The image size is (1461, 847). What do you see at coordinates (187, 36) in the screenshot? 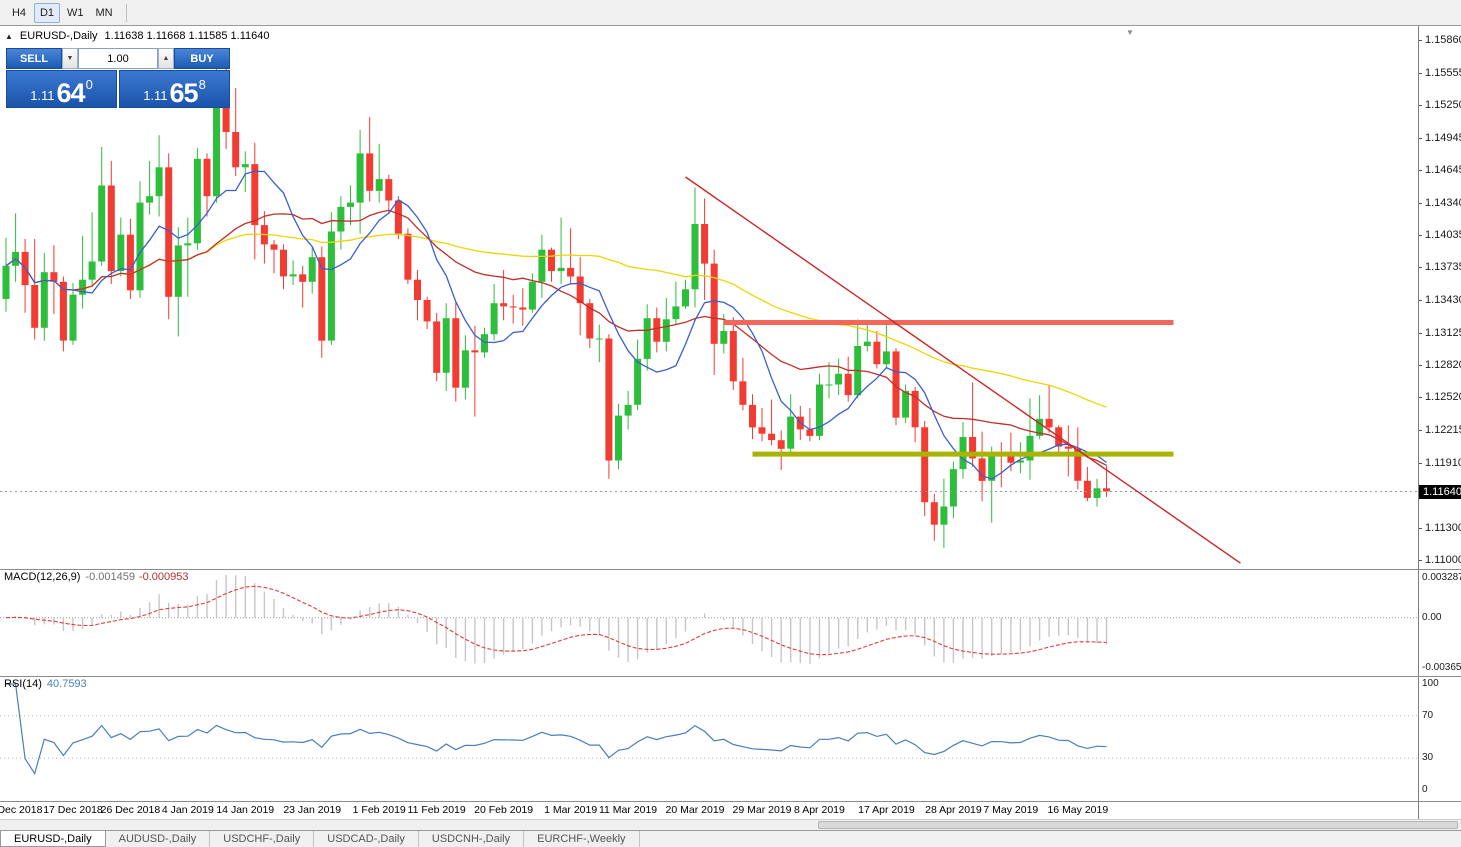
I see `chart-ohlc-label: 1.11638 1.11668 1.11585 1.11640` at bounding box center [187, 36].